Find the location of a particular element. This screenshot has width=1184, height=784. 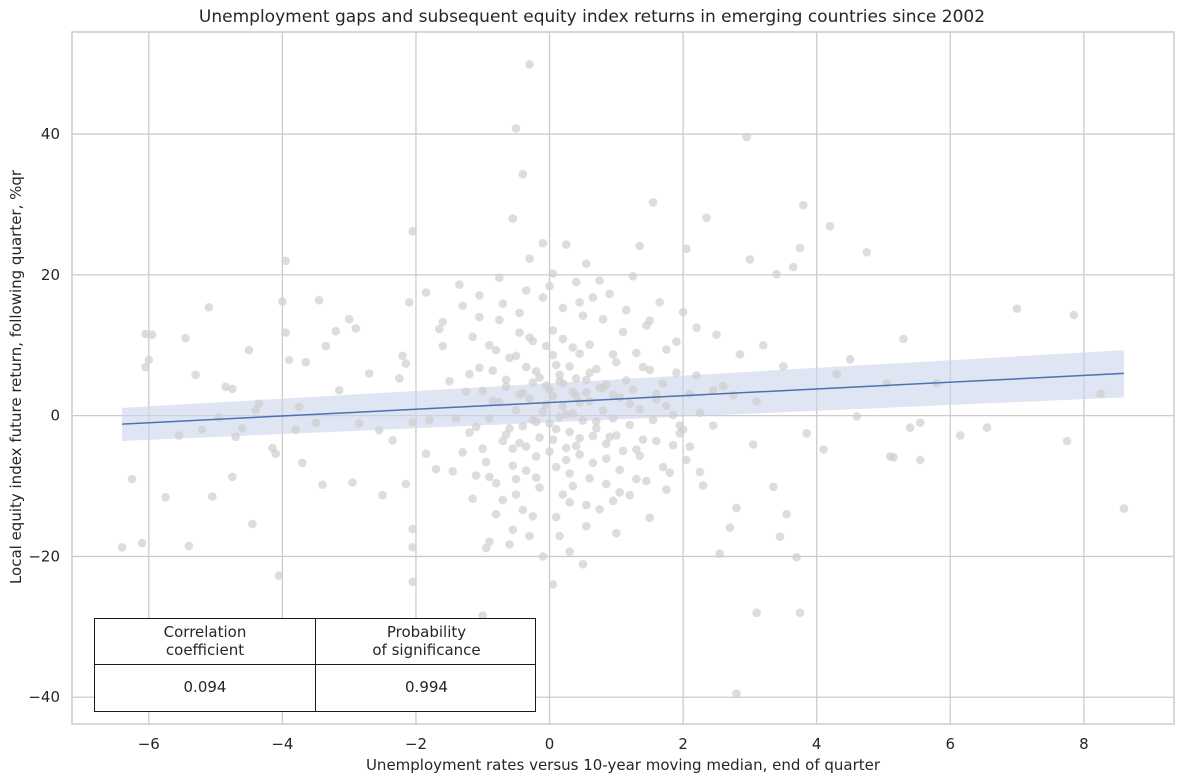

regression-line is located at coordinates (623, 398).